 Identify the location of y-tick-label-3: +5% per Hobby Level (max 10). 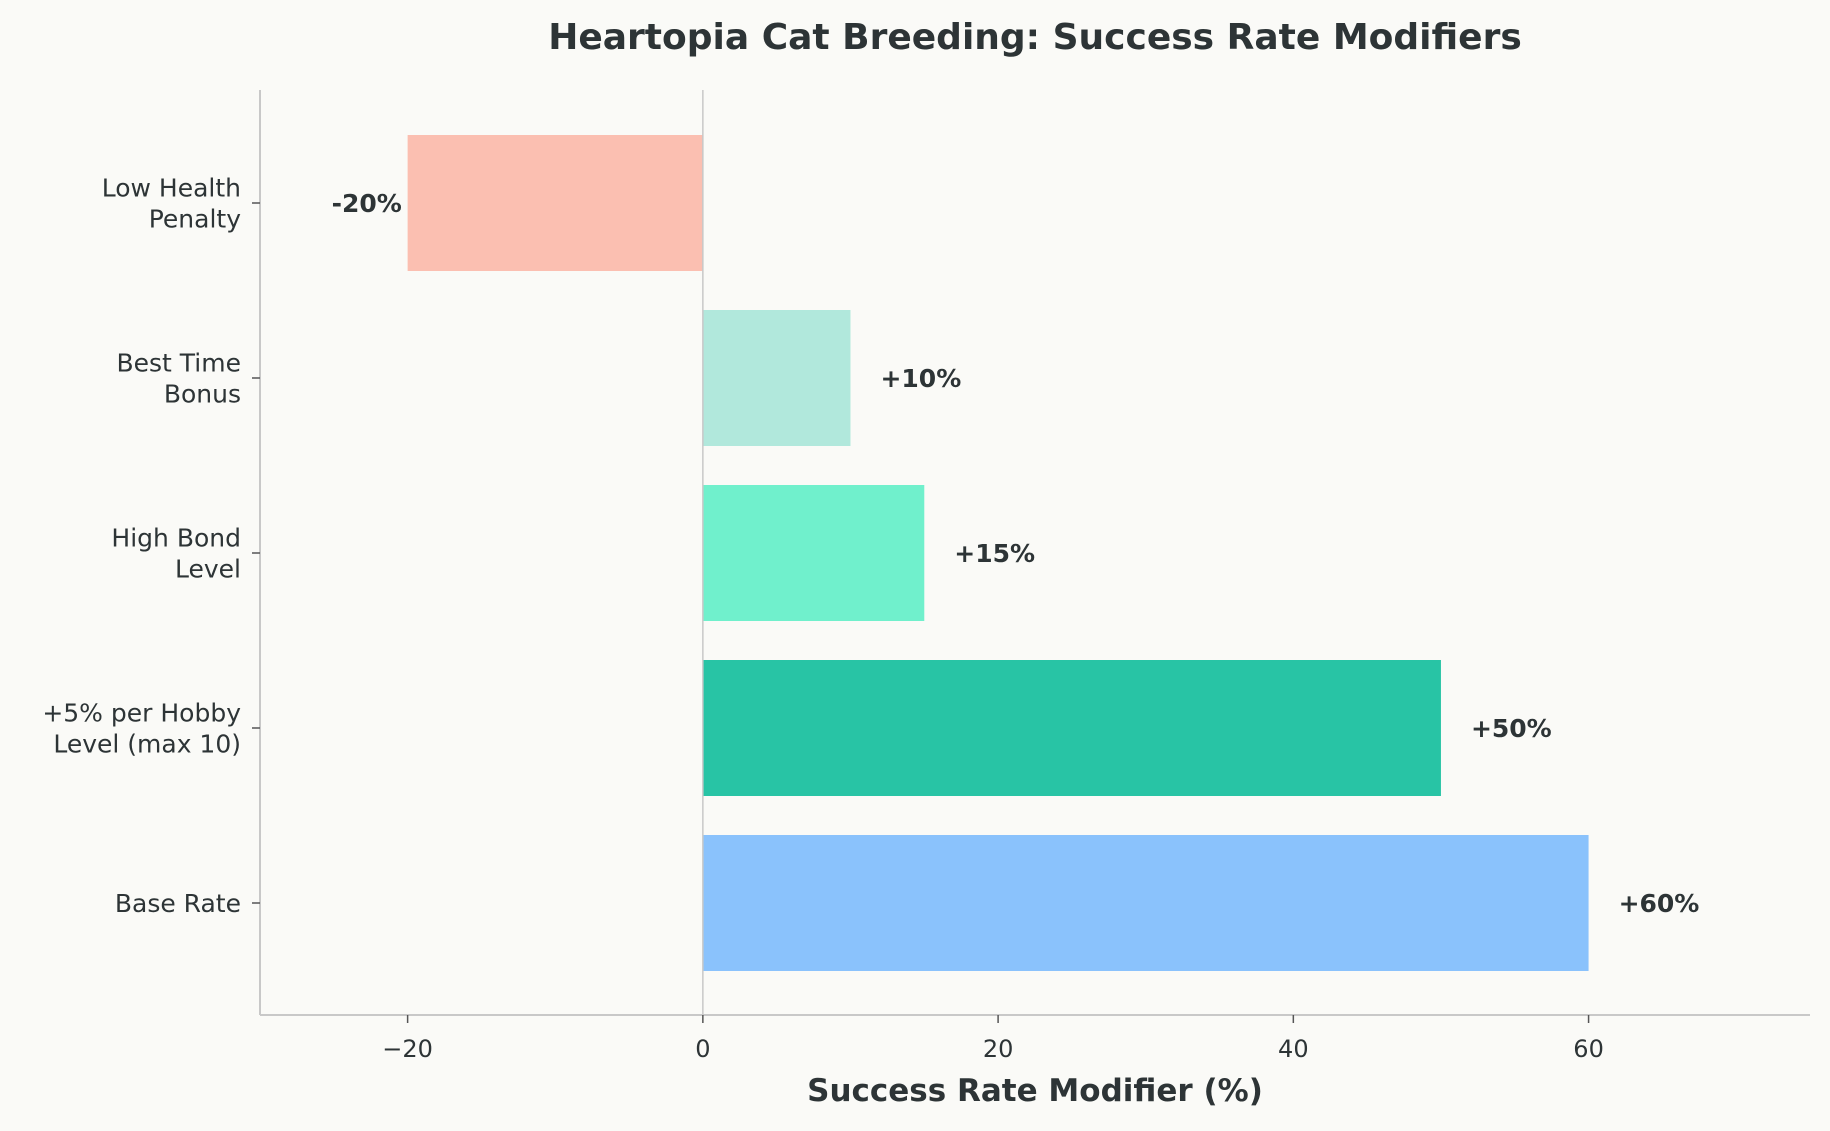
(141, 729).